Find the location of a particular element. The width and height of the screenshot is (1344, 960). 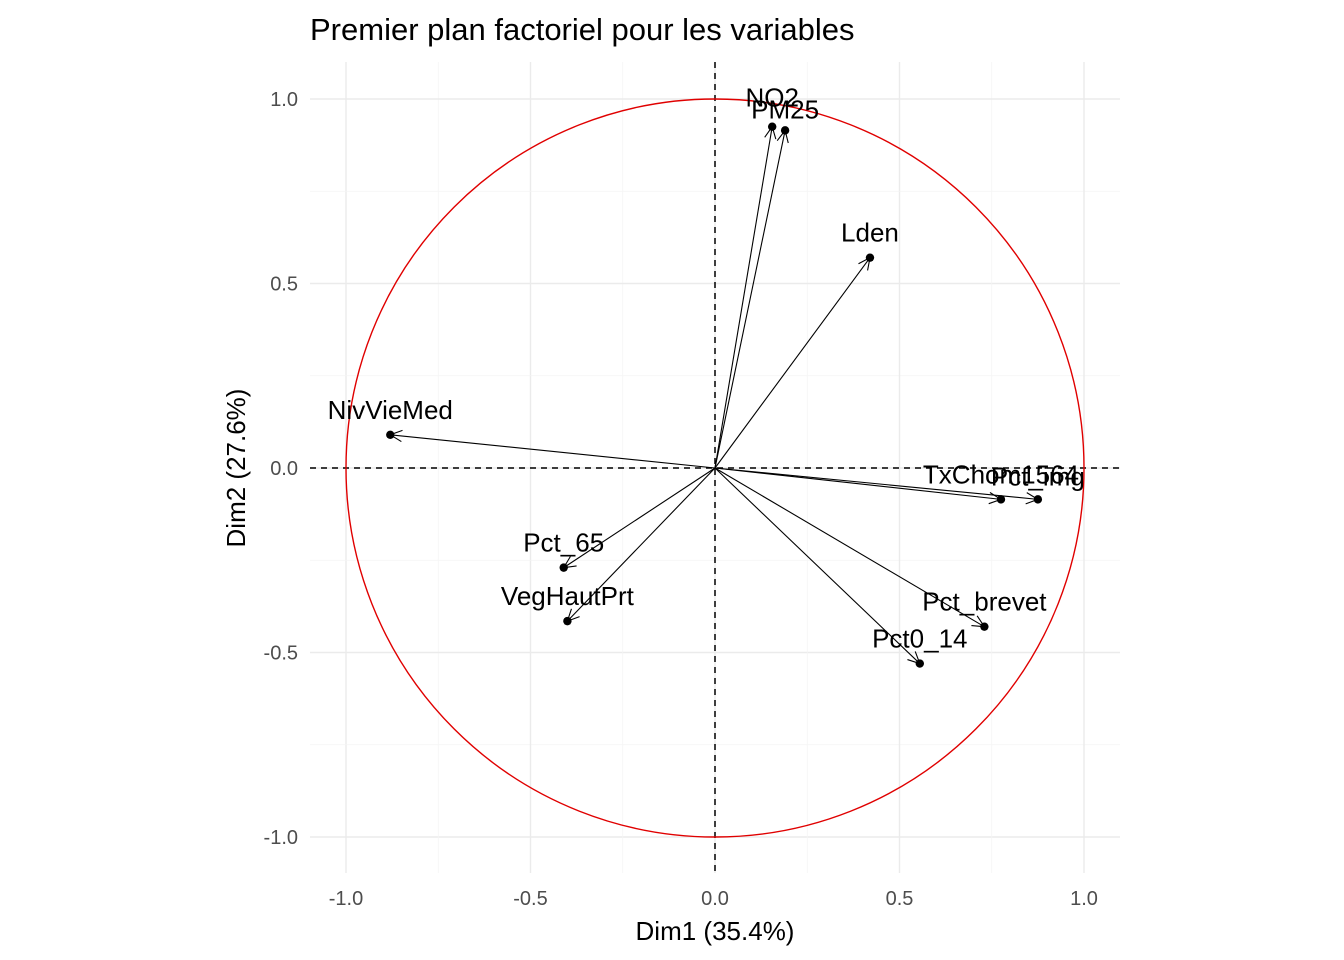

label-veghautprt: VegHautPrt is located at coordinates (568, 596).